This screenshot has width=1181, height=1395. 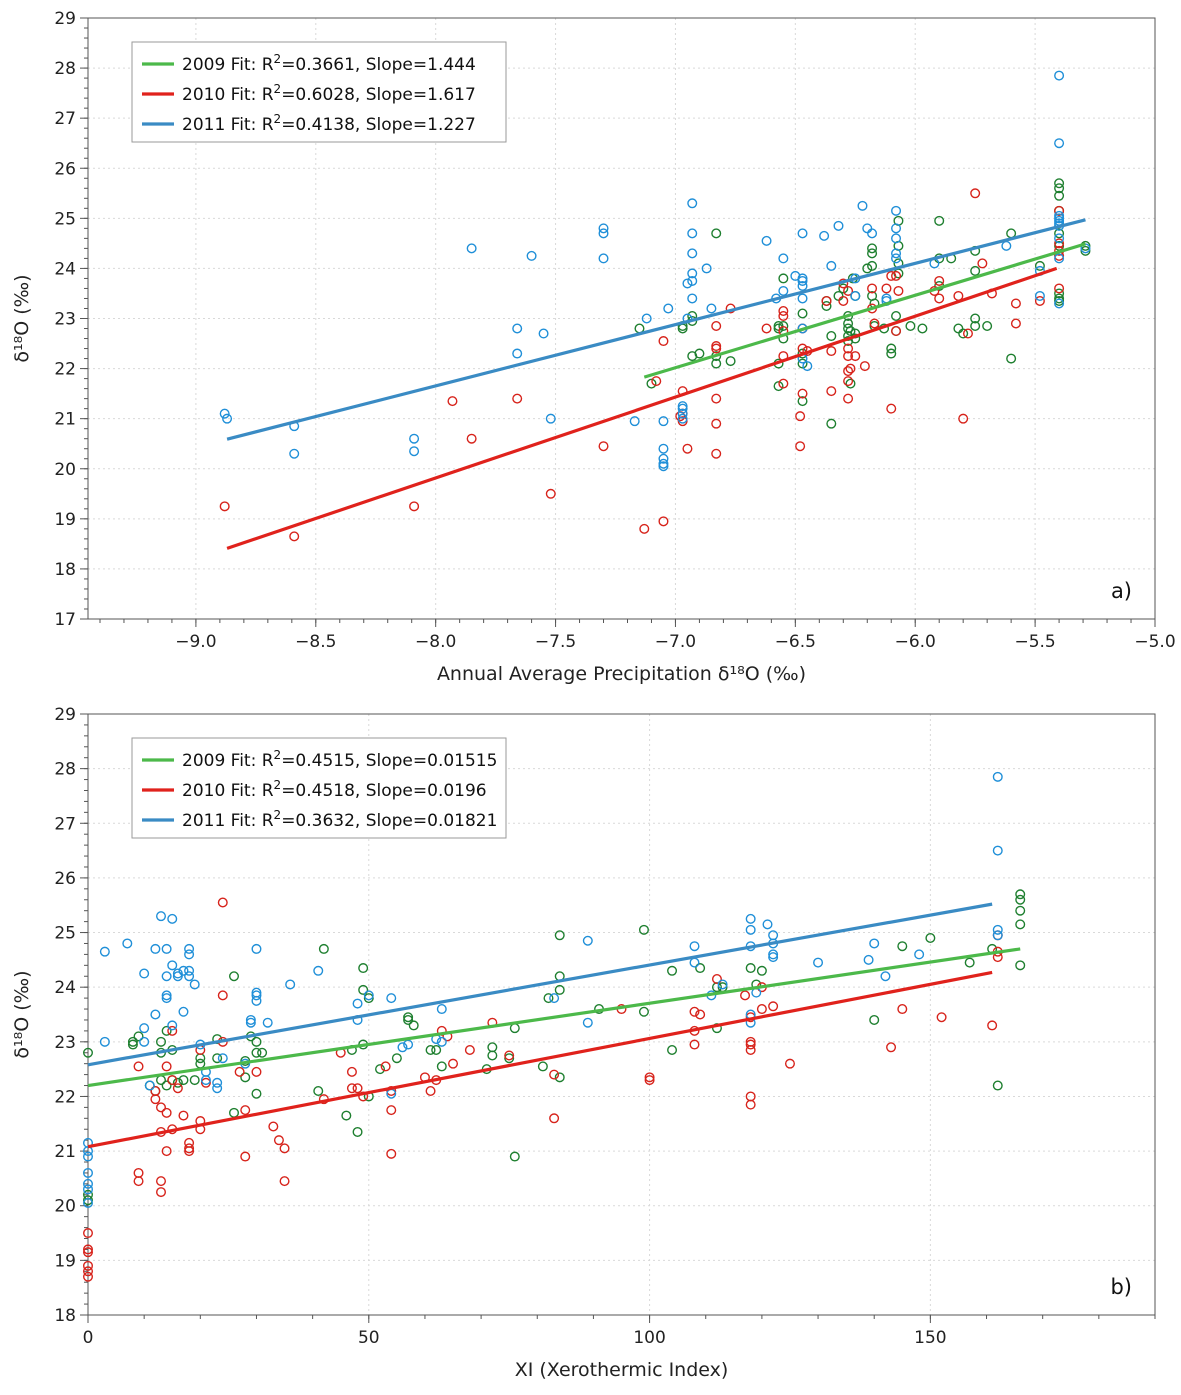 What do you see at coordinates (65, 1152) in the screenshot?
I see `y-tick-label: 21` at bounding box center [65, 1152].